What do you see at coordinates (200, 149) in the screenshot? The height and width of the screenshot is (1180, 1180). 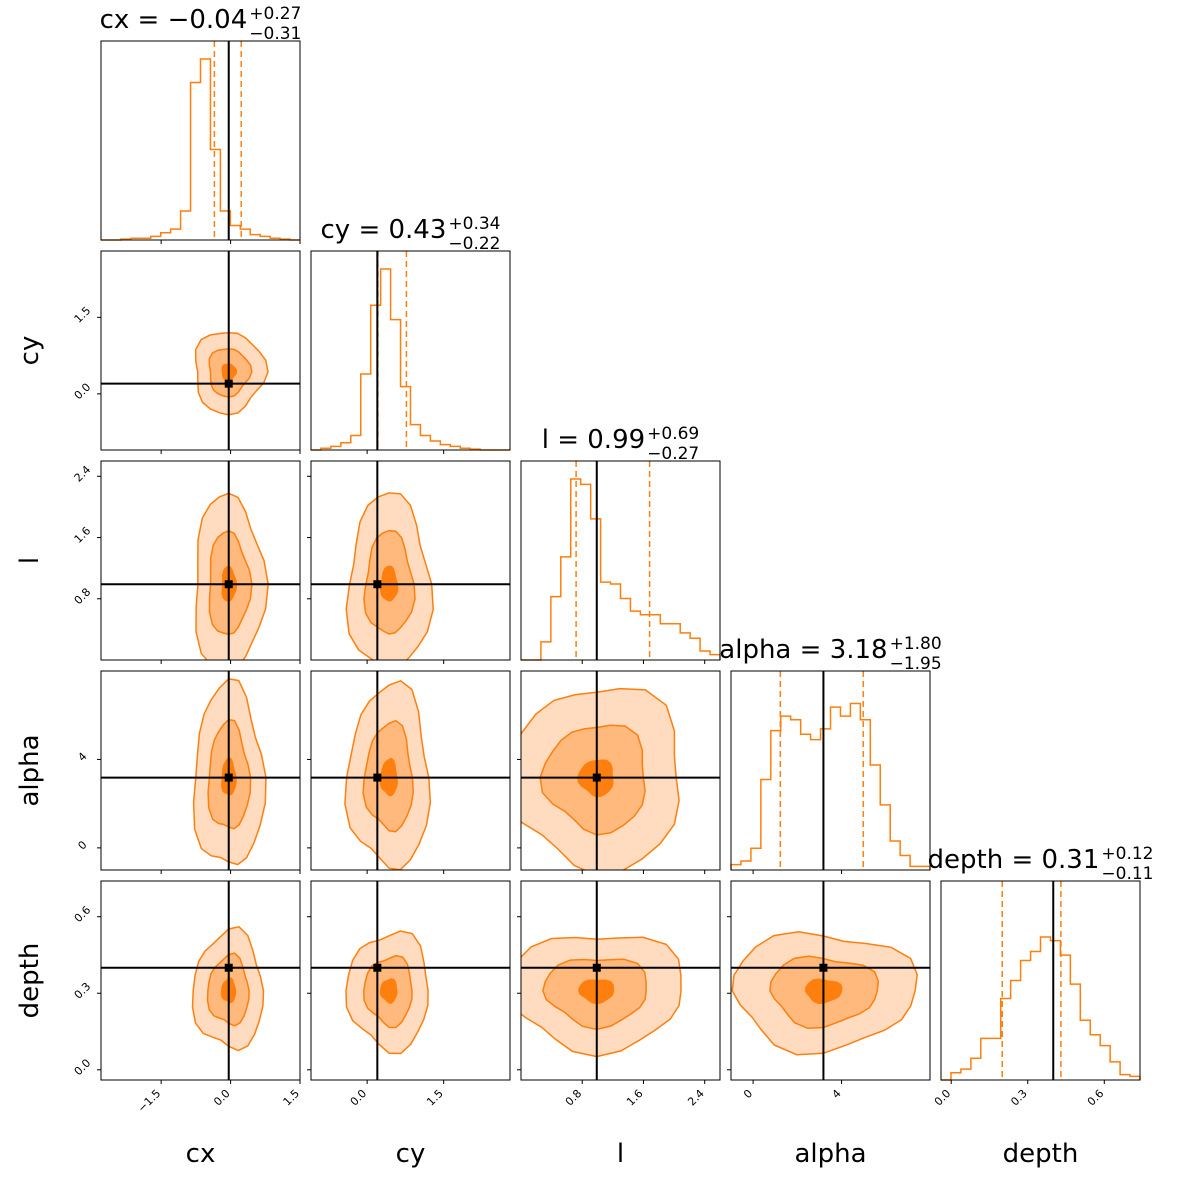 I see `histogram-cx` at bounding box center [200, 149].